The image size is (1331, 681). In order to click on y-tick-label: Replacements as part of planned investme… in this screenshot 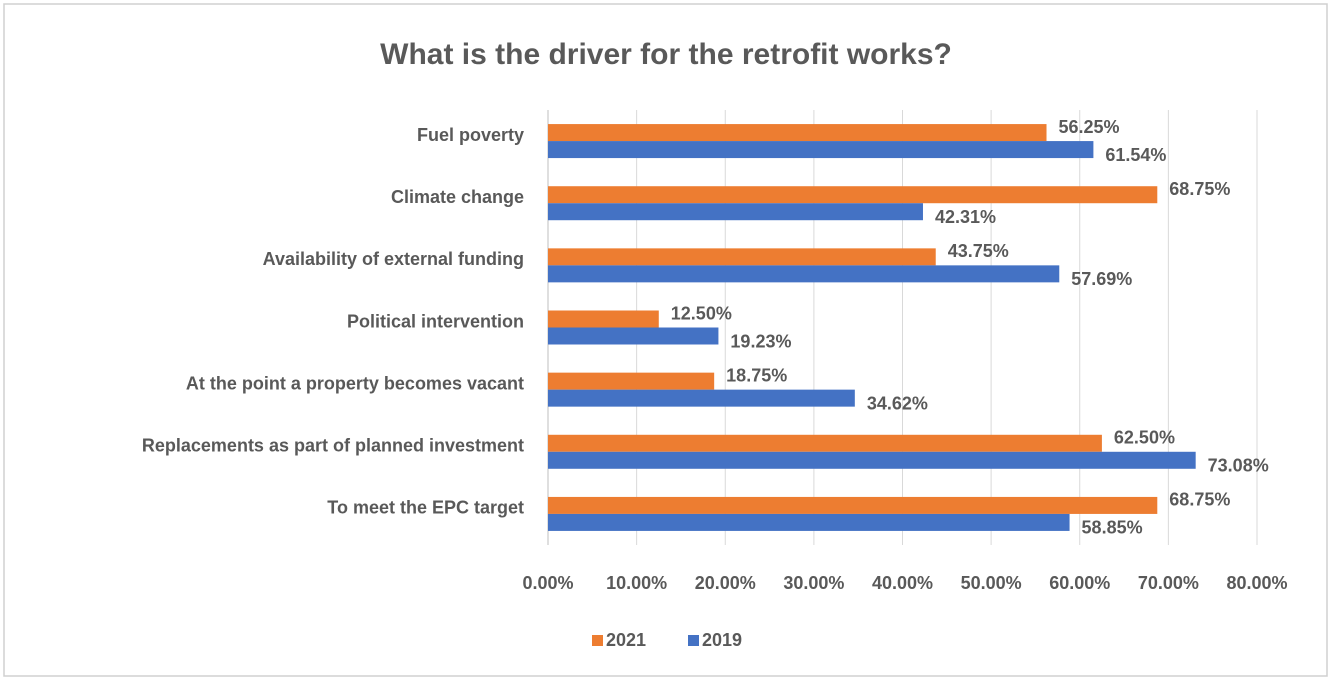, I will do `click(333, 446)`.